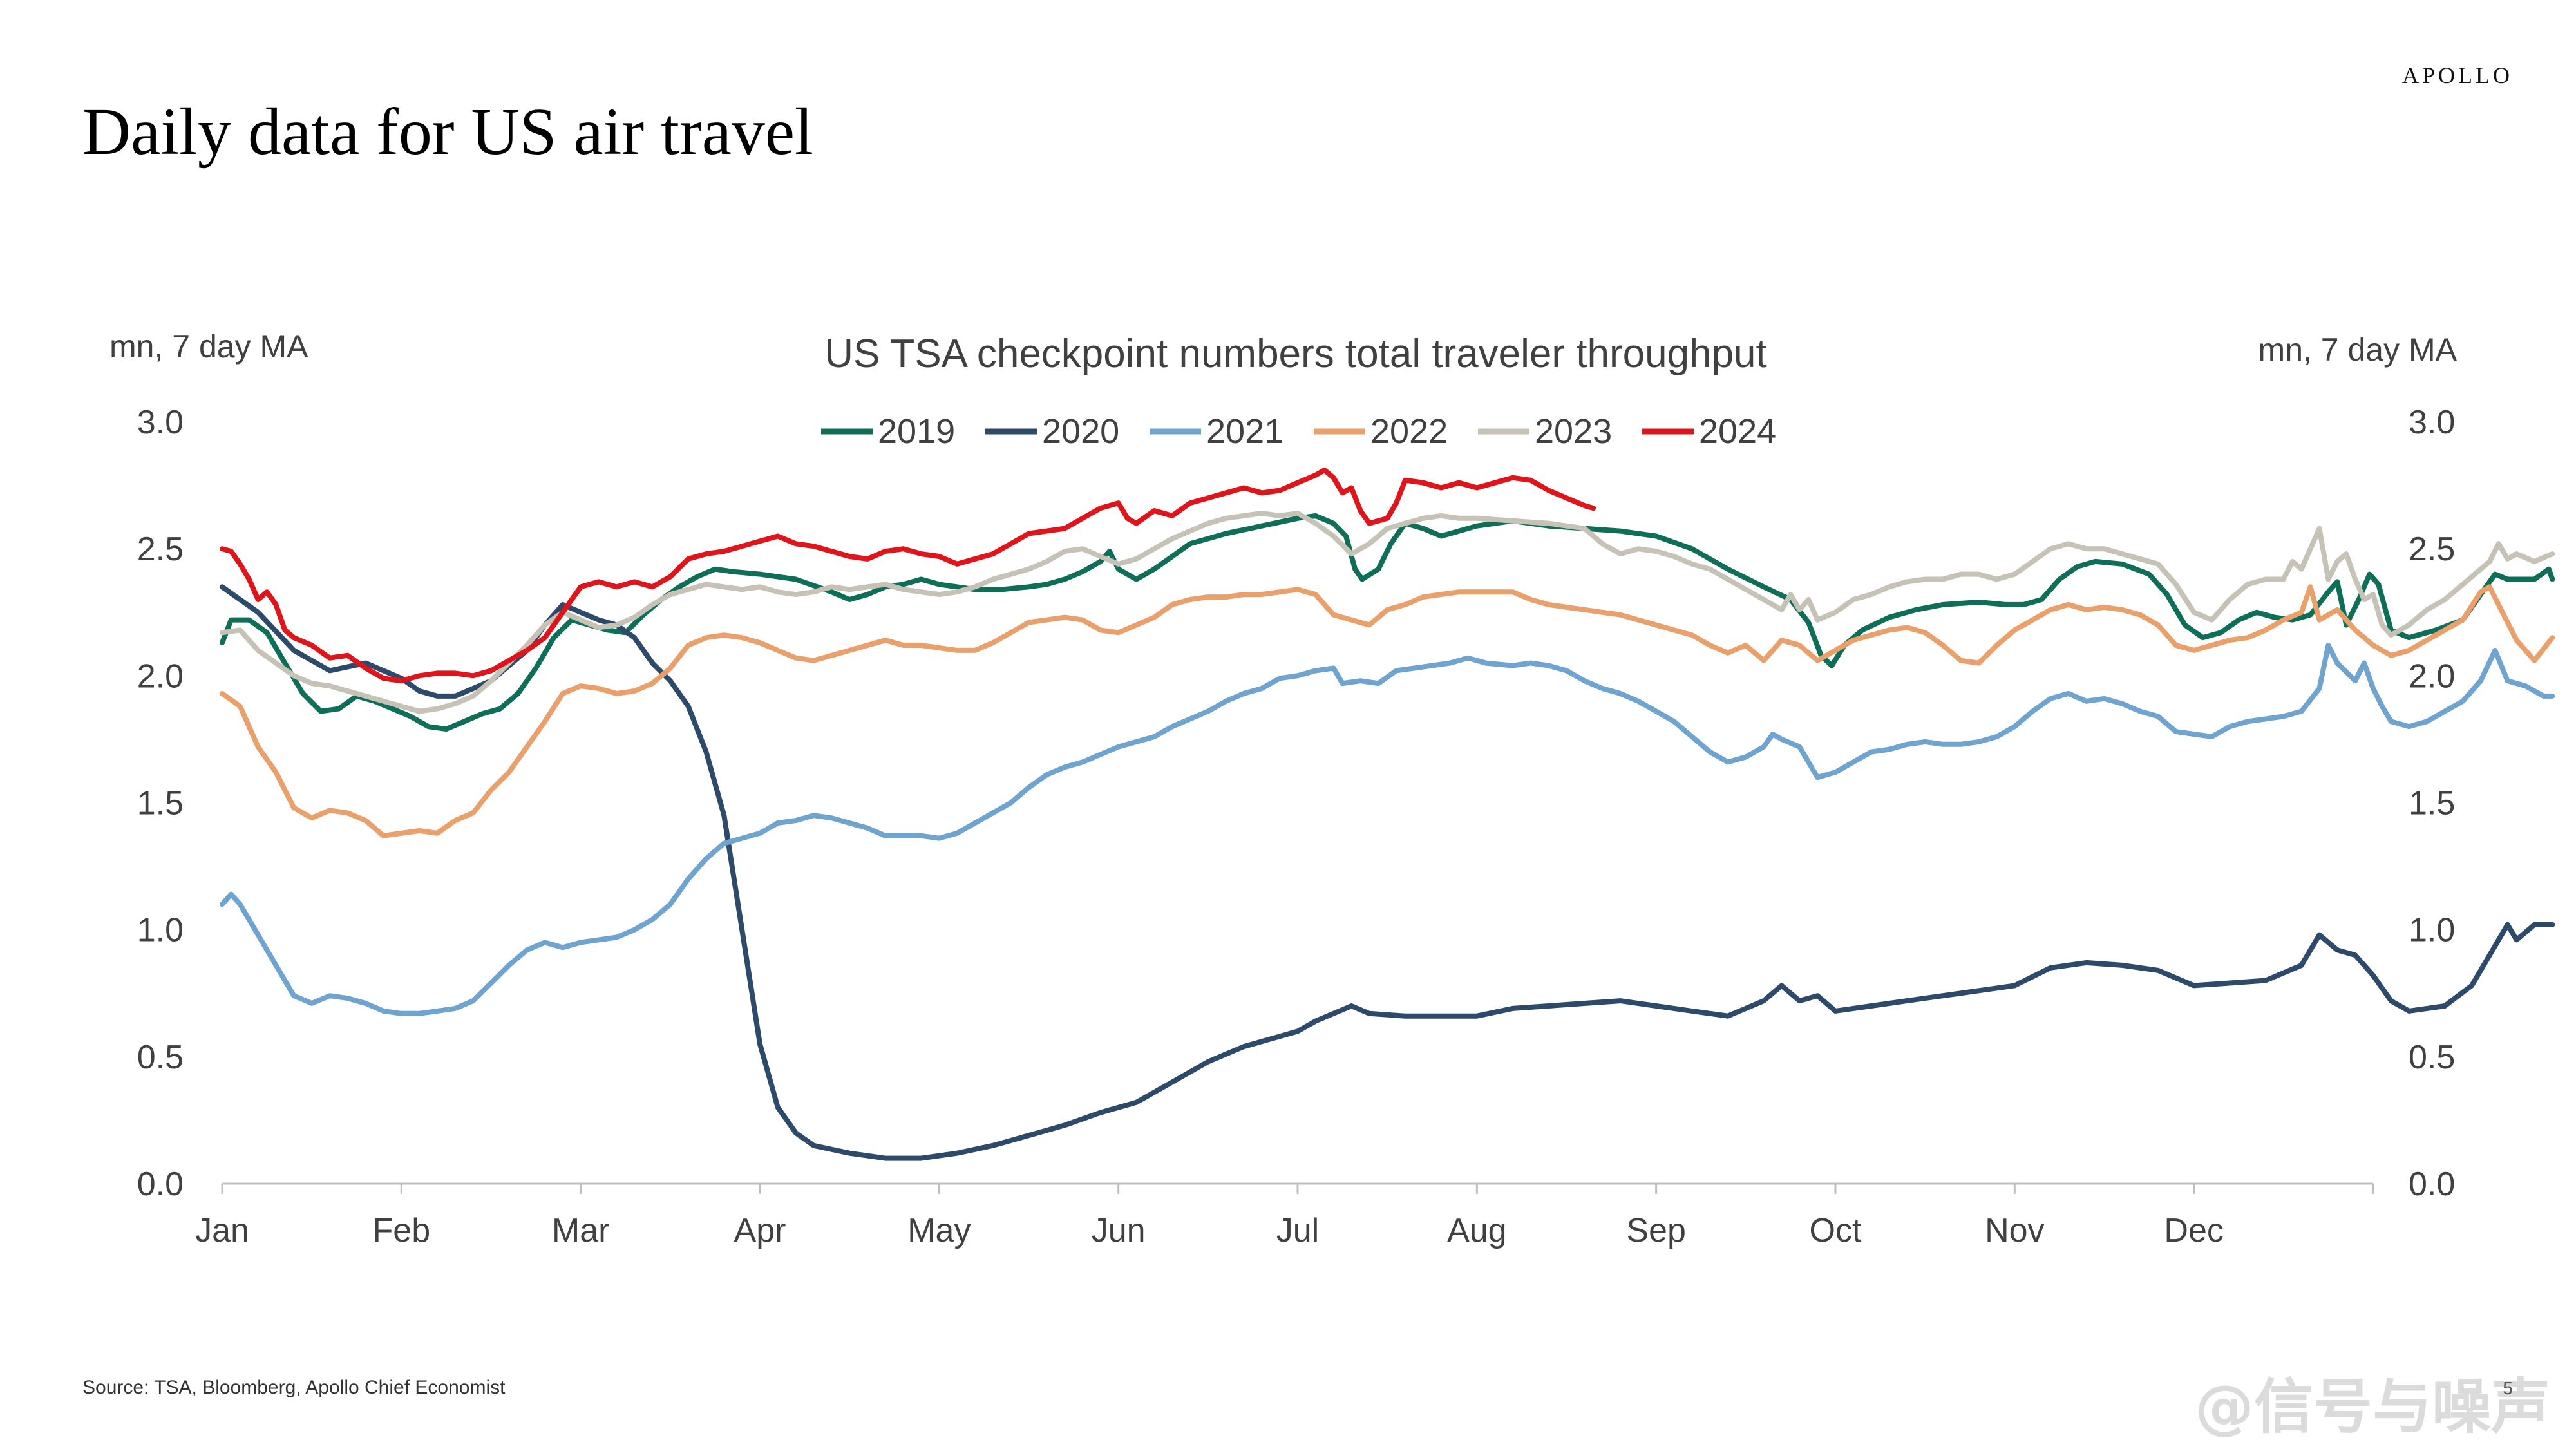  What do you see at coordinates (760, 1230) in the screenshot?
I see `x-tick-label: Apr` at bounding box center [760, 1230].